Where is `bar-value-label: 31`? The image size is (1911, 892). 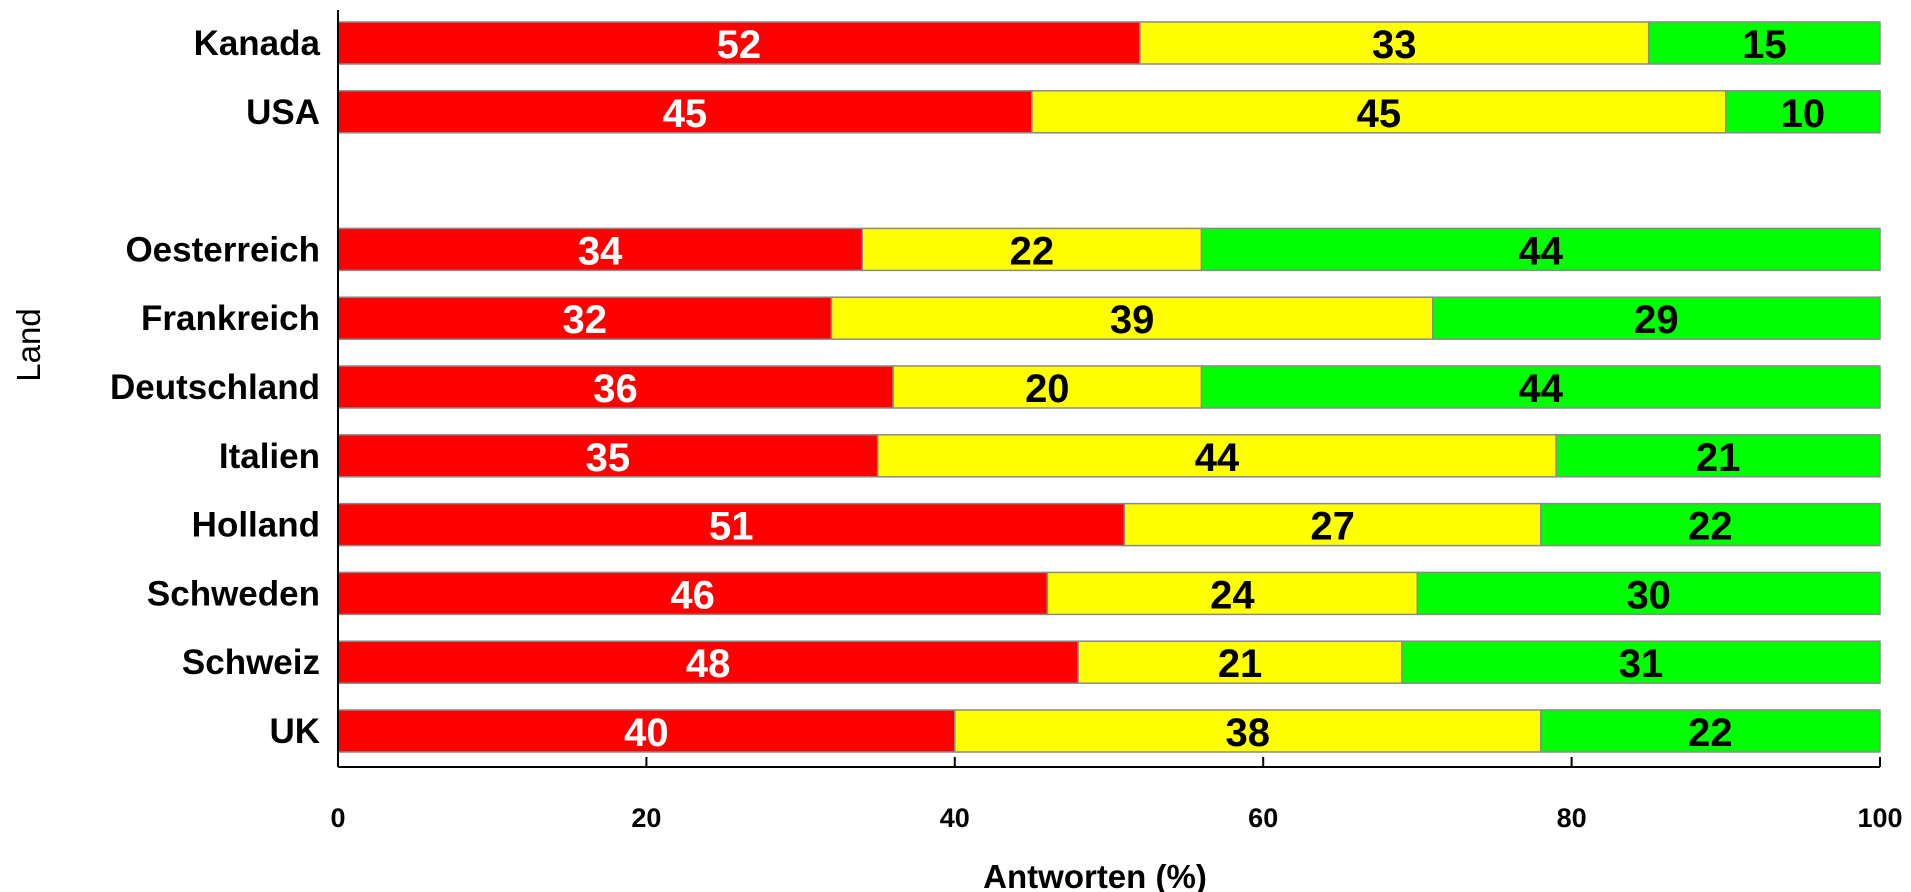
bar-value-label: 31 is located at coordinates (1641, 664).